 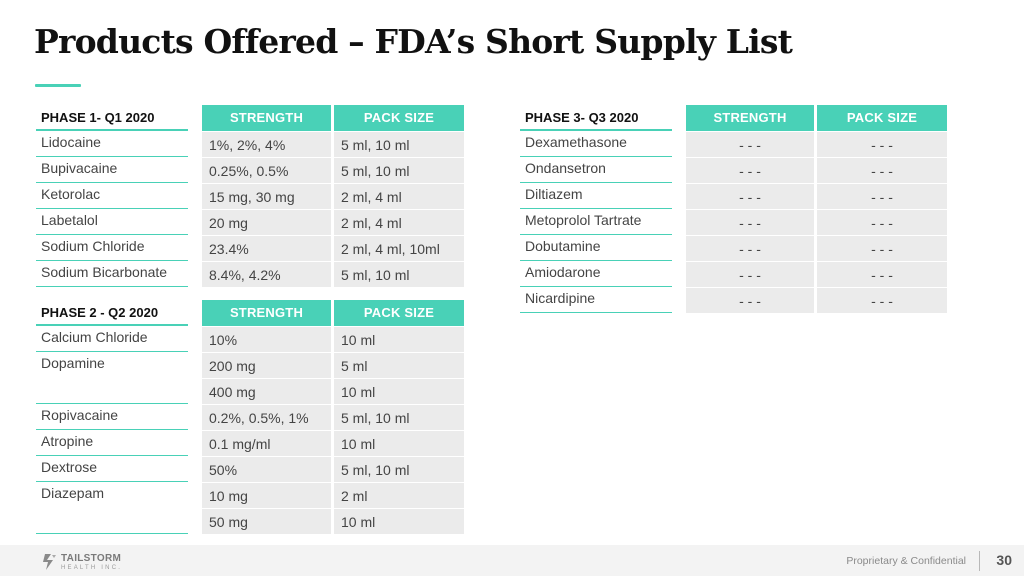 What do you see at coordinates (112, 144) in the screenshot?
I see `product-name: Lidocaine` at bounding box center [112, 144].